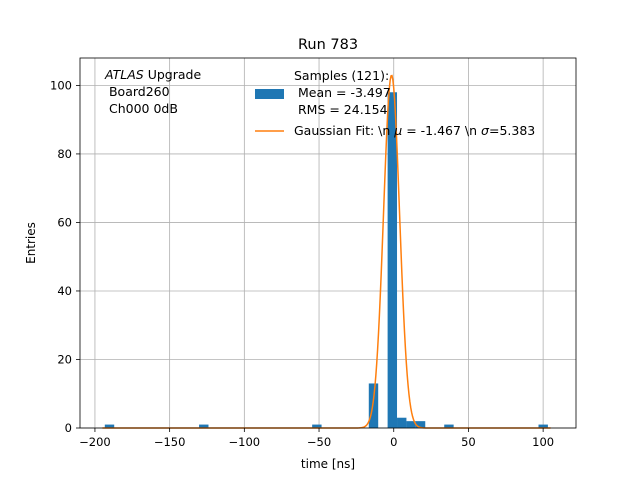  I want to click on legend-hist-line: RMS = 24.154, so click(341, 109).